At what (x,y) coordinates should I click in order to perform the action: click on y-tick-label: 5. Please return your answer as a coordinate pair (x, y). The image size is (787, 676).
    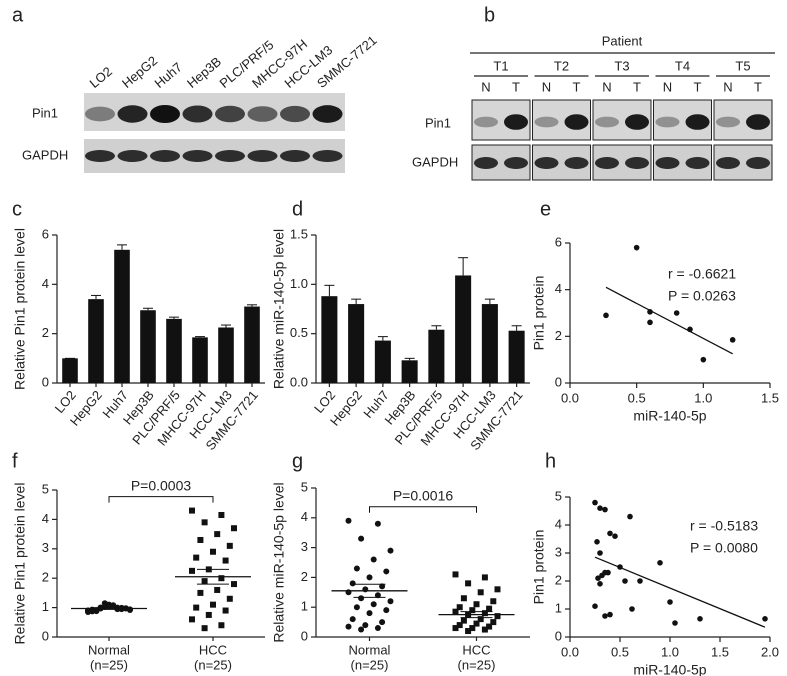
    Looking at the image, I should click on (45, 488).